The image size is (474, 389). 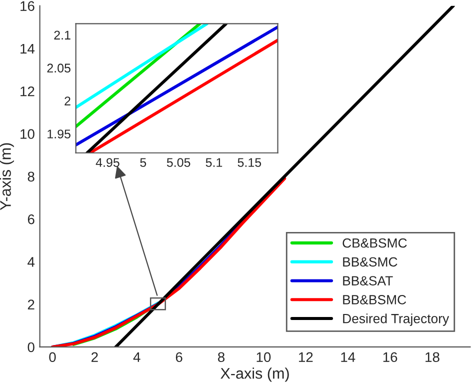 I want to click on x-tick-label: 4, so click(x=136, y=357).